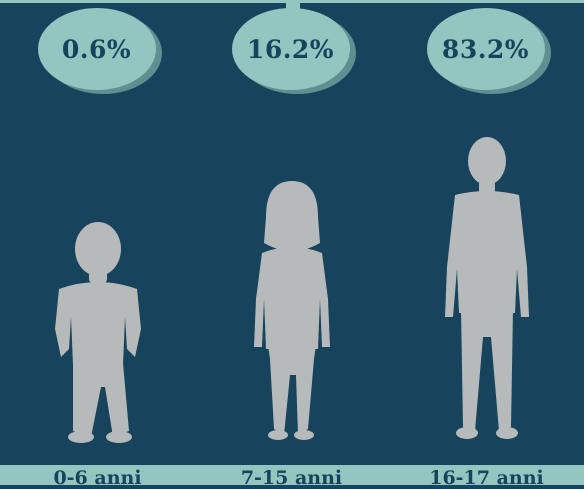 This screenshot has width=584, height=489. Describe the element at coordinates (487, 290) in the screenshot. I see `teen-silhouette-icon` at that location.